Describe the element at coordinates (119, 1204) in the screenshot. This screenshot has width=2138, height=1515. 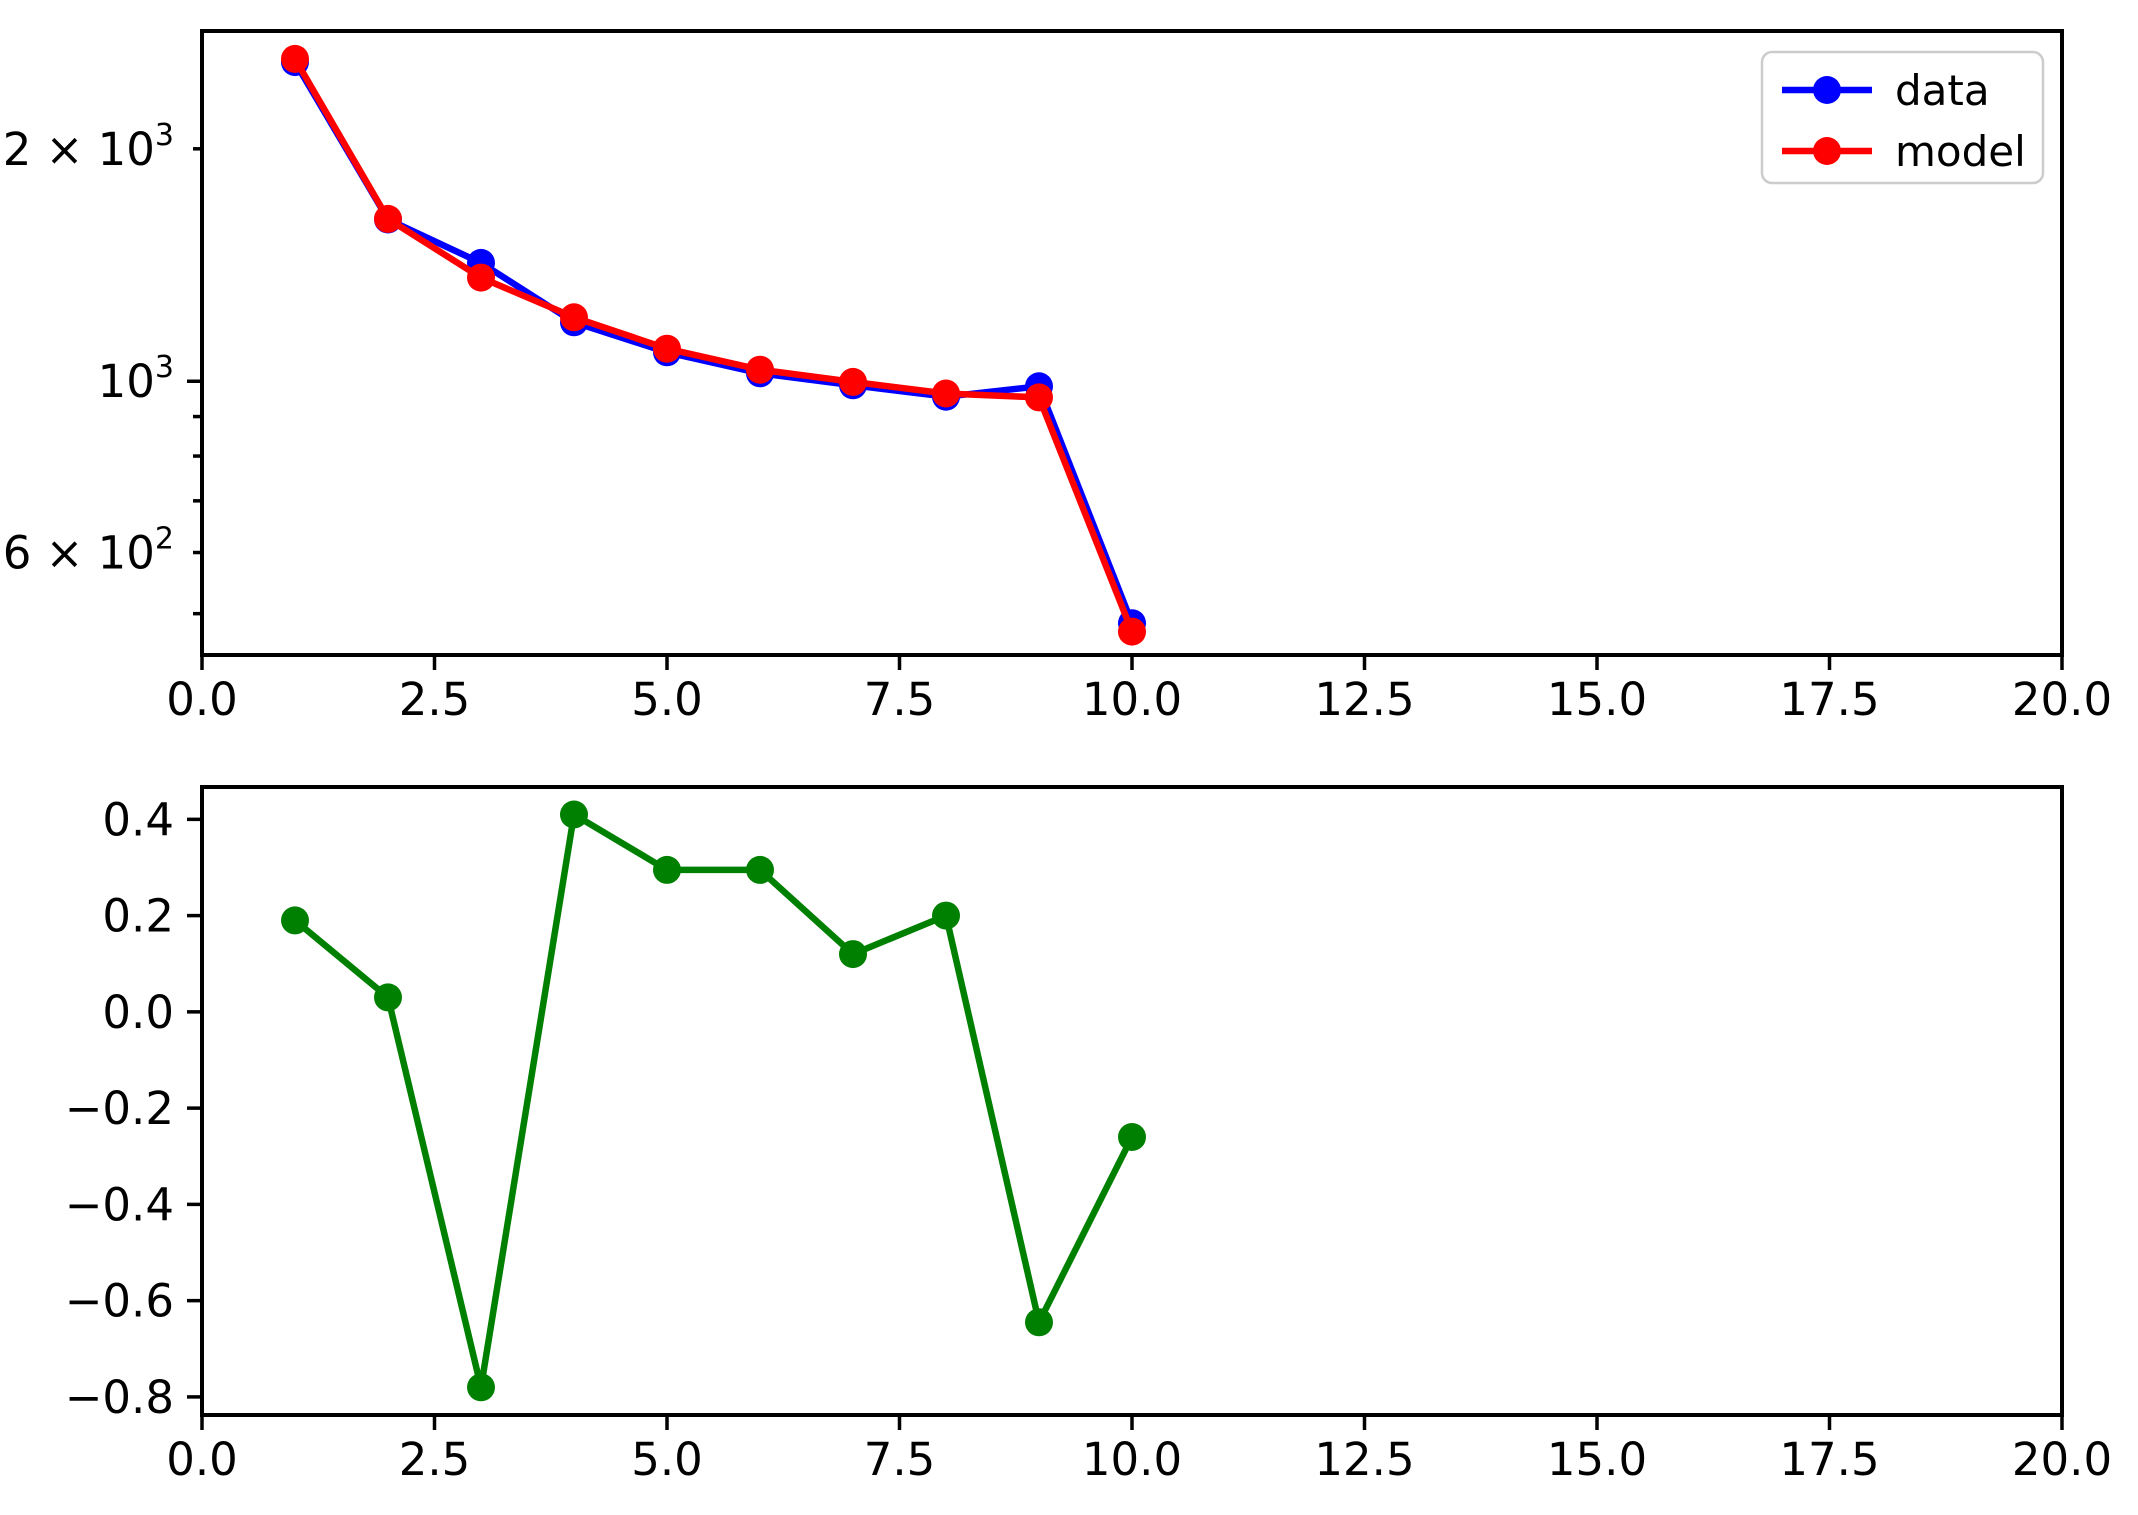
I see `y-tick-label: −0.4` at that location.